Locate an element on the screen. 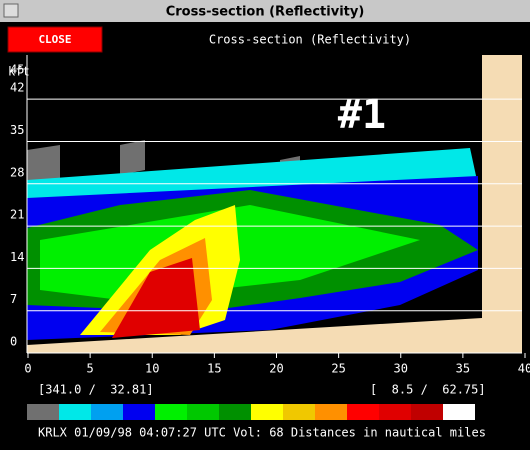 This screenshot has height=450, width=530. close-button is located at coordinates (55, 39).